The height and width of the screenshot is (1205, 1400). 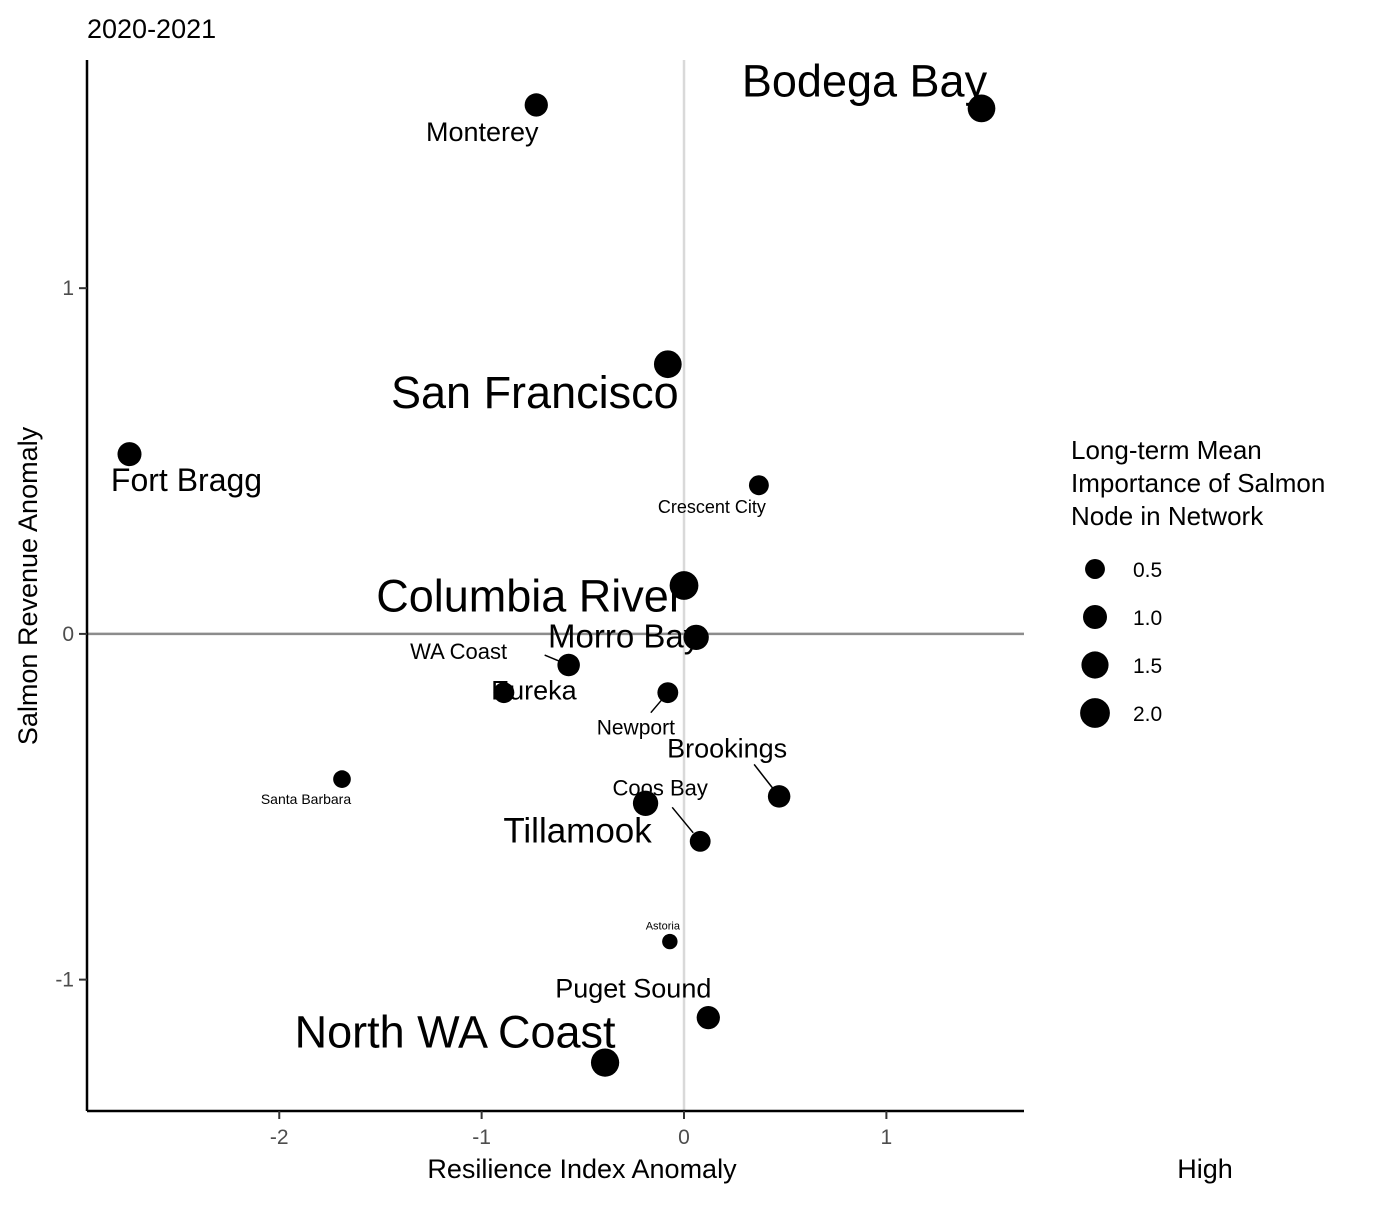 What do you see at coordinates (684, 585) in the screenshot?
I see `point-columbia-river` at bounding box center [684, 585].